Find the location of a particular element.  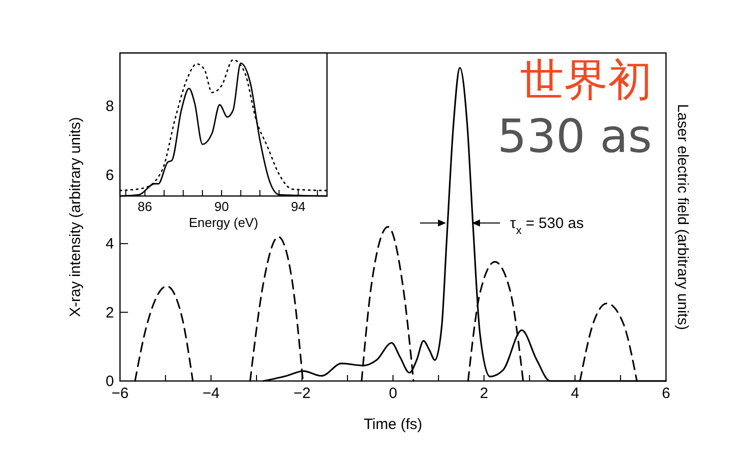

y-tick-label: 4 is located at coordinates (110, 244).